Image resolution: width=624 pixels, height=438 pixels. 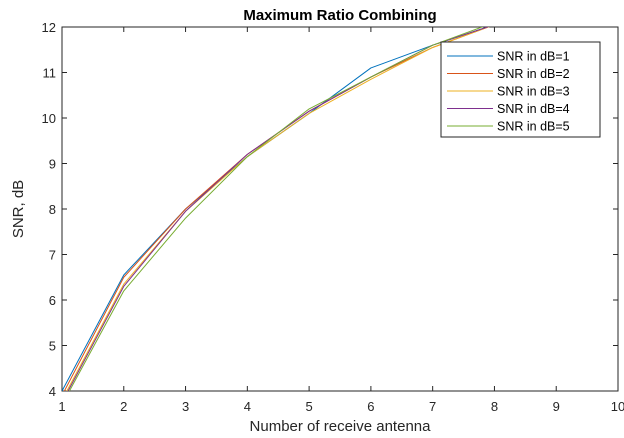 What do you see at coordinates (533, 92) in the screenshot?
I see `legend-label-3: SNR in dB=3` at bounding box center [533, 92].